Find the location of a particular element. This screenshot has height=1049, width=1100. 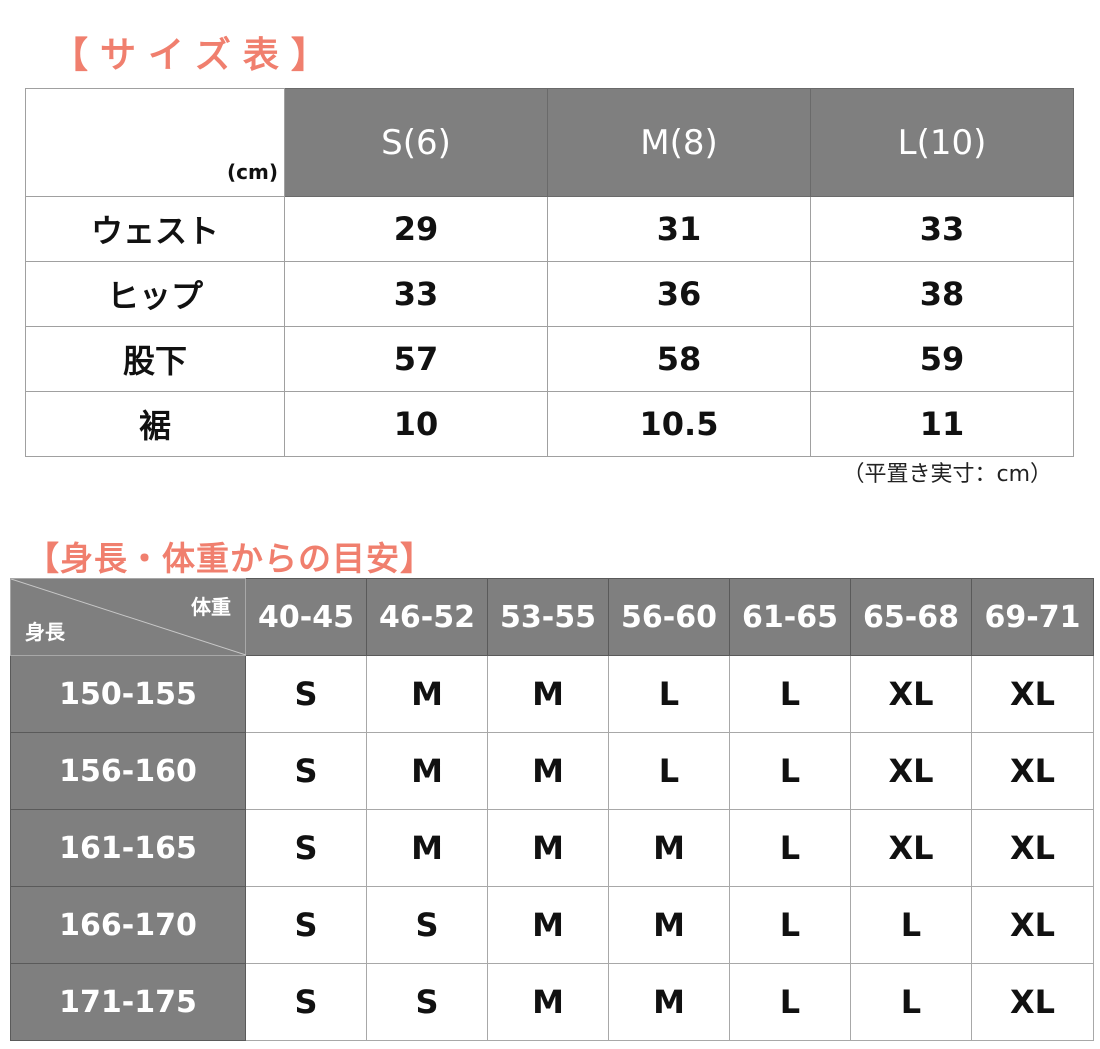

height-range-label: 171-175 is located at coordinates (128, 1002).